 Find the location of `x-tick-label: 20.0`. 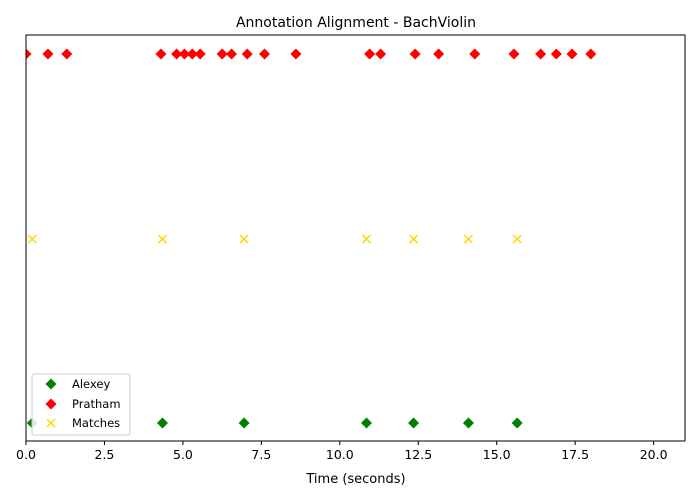

x-tick-label: 20.0 is located at coordinates (654, 454).